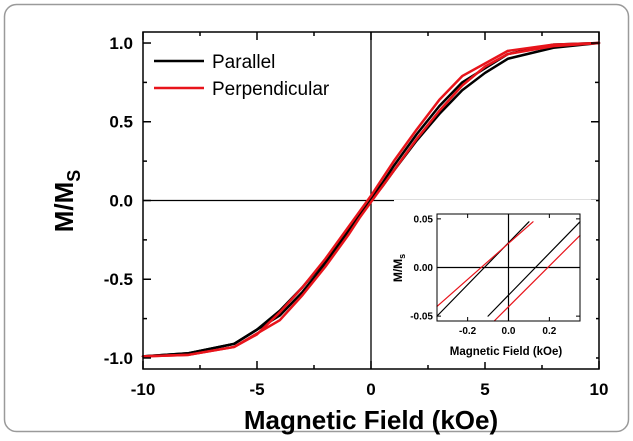  Describe the element at coordinates (371, 420) in the screenshot. I see `x-axis-title: Magnetic Field (kOe)` at that location.